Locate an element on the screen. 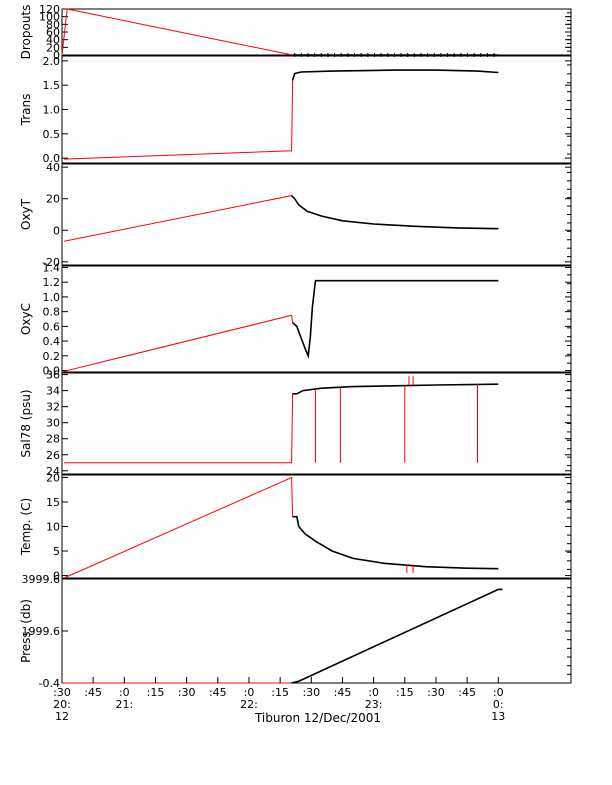 The height and width of the screenshot is (785, 612). y-tick-label: 30 is located at coordinates (53, 423).